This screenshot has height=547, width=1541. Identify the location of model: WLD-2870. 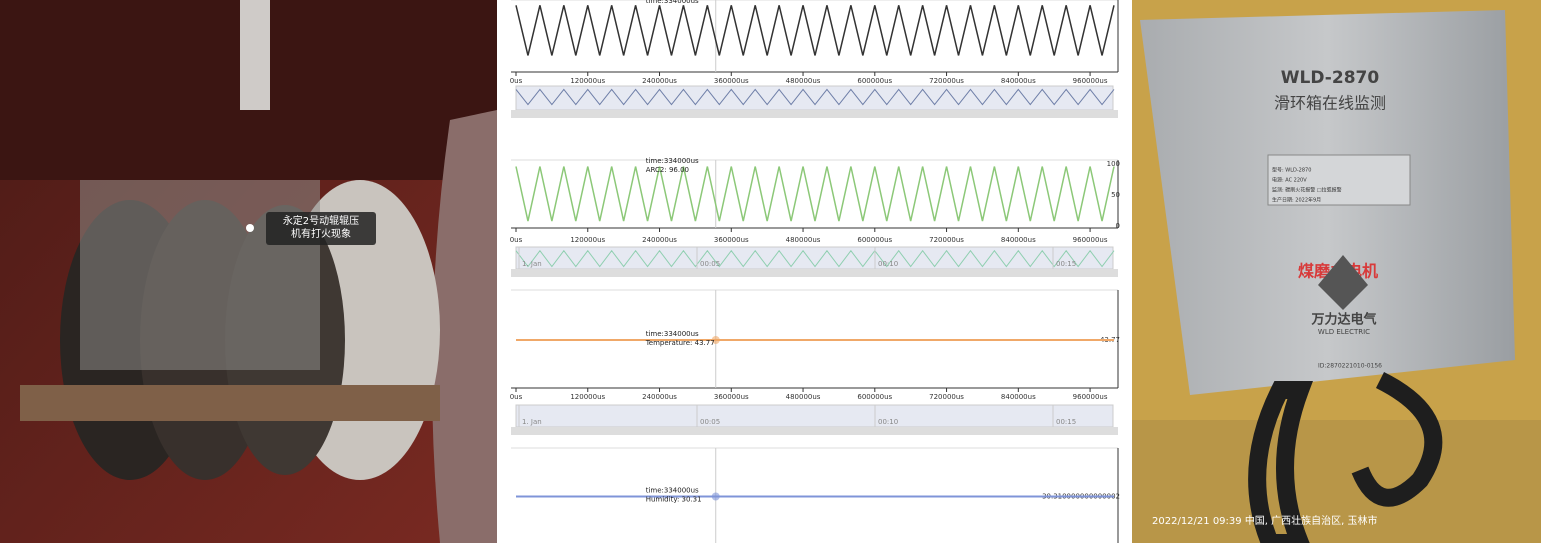
(1330, 78).